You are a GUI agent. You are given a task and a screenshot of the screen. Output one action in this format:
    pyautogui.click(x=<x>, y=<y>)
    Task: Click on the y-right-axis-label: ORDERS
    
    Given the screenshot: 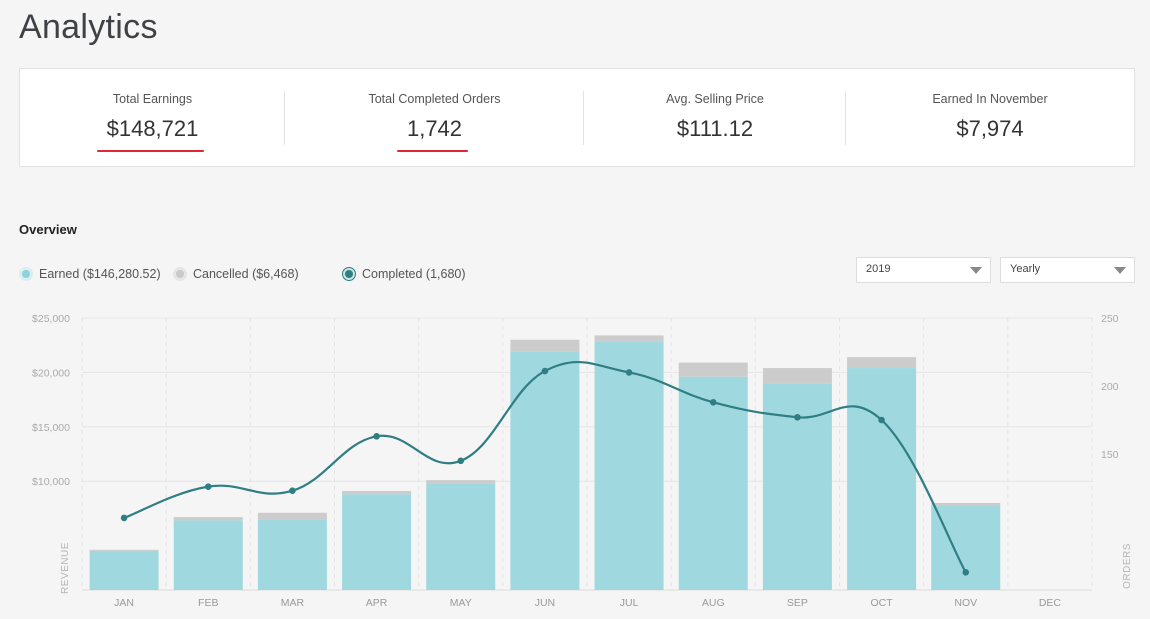 What is the action you would take?
    pyautogui.click(x=1127, y=566)
    